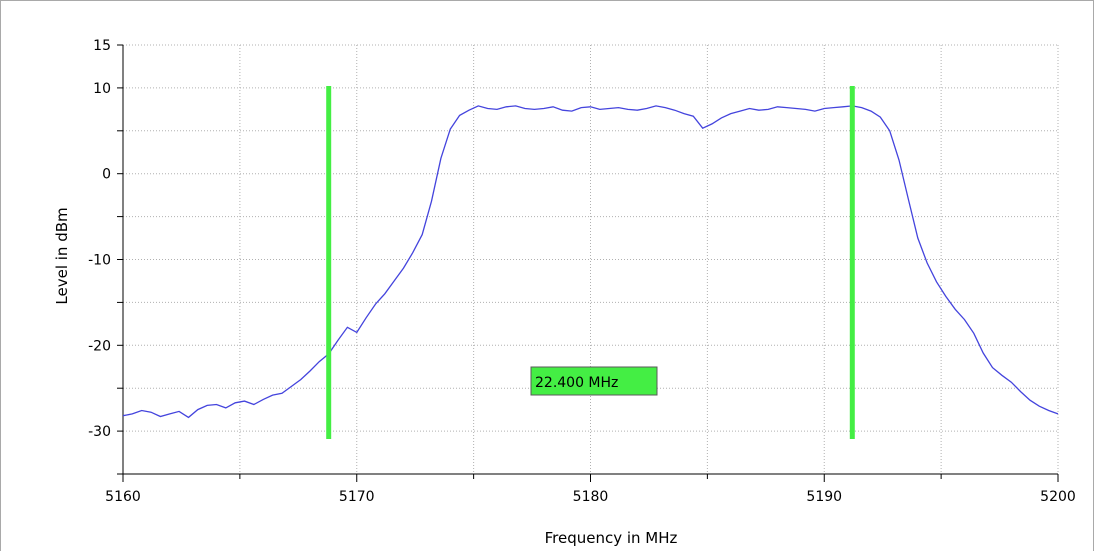 Image resolution: width=1094 pixels, height=552 pixels. Describe the element at coordinates (123, 497) in the screenshot. I see `x-tick-label: 5160` at that location.